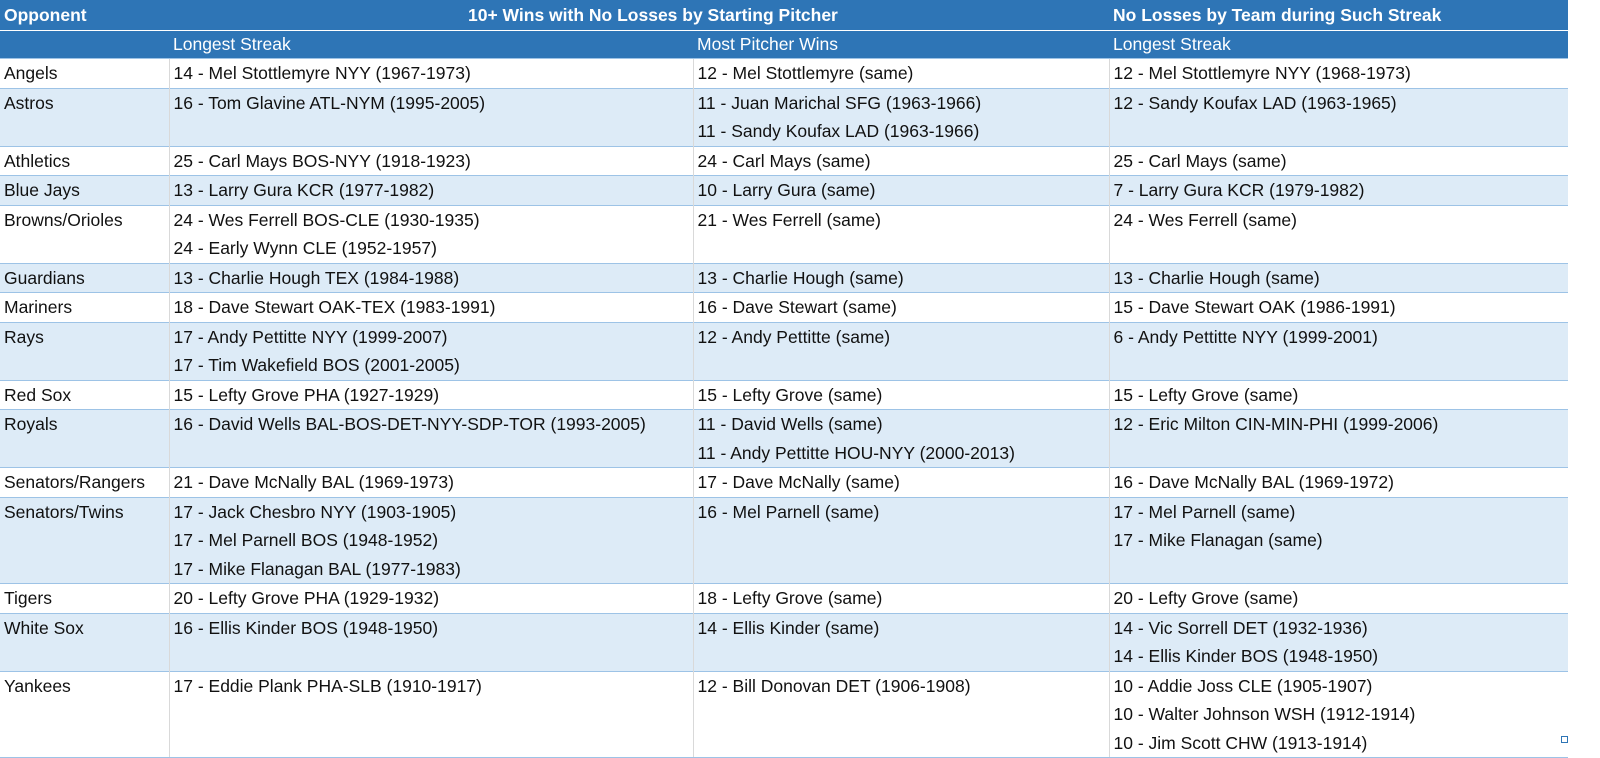 Image resolution: width=1600 pixels, height=758 pixels. What do you see at coordinates (838, 131) in the screenshot?
I see `cell-line: 11 - Sandy Koufax LAD (1963-1966)` at bounding box center [838, 131].